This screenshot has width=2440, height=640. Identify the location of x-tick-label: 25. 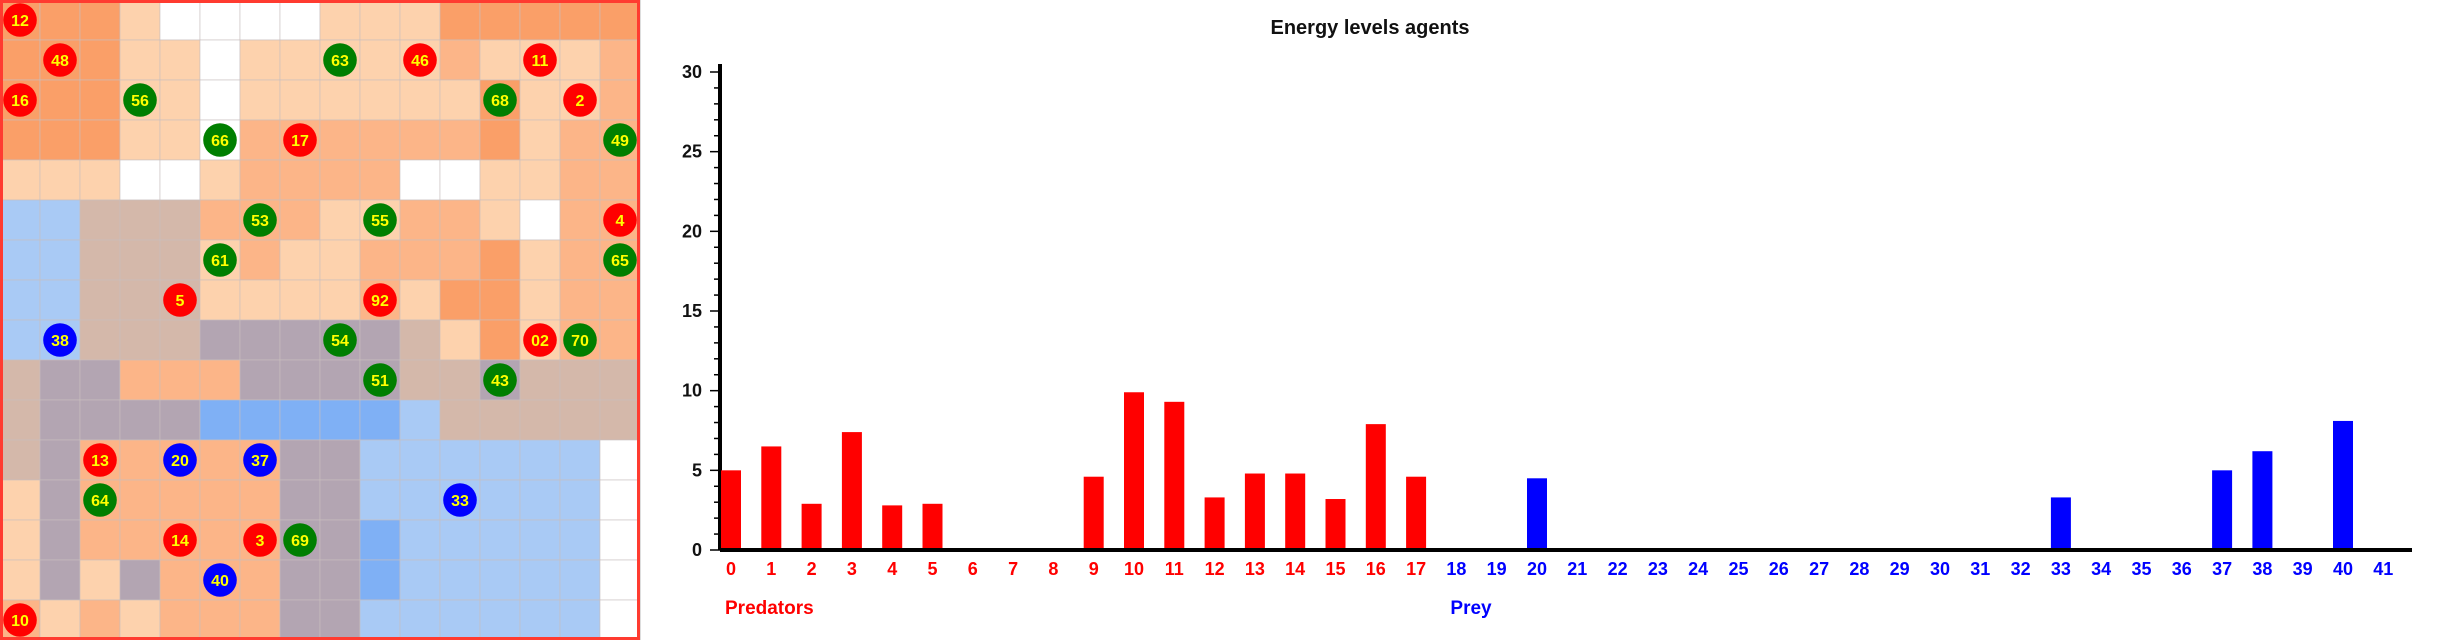
(1738, 569).